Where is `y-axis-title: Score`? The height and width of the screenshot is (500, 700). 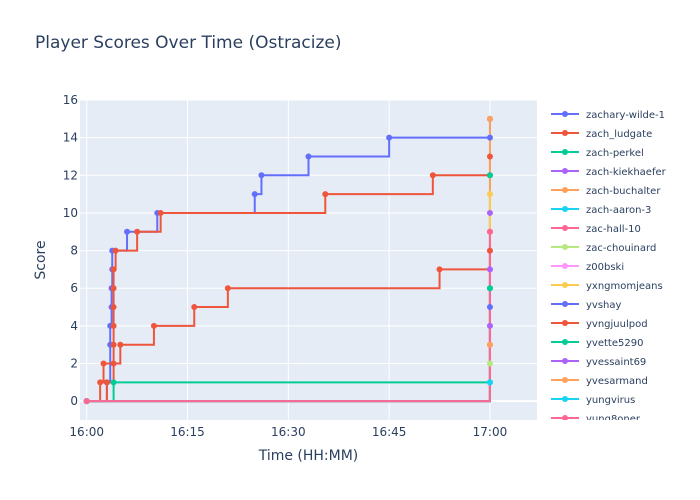
y-axis-title: Score is located at coordinates (41, 259).